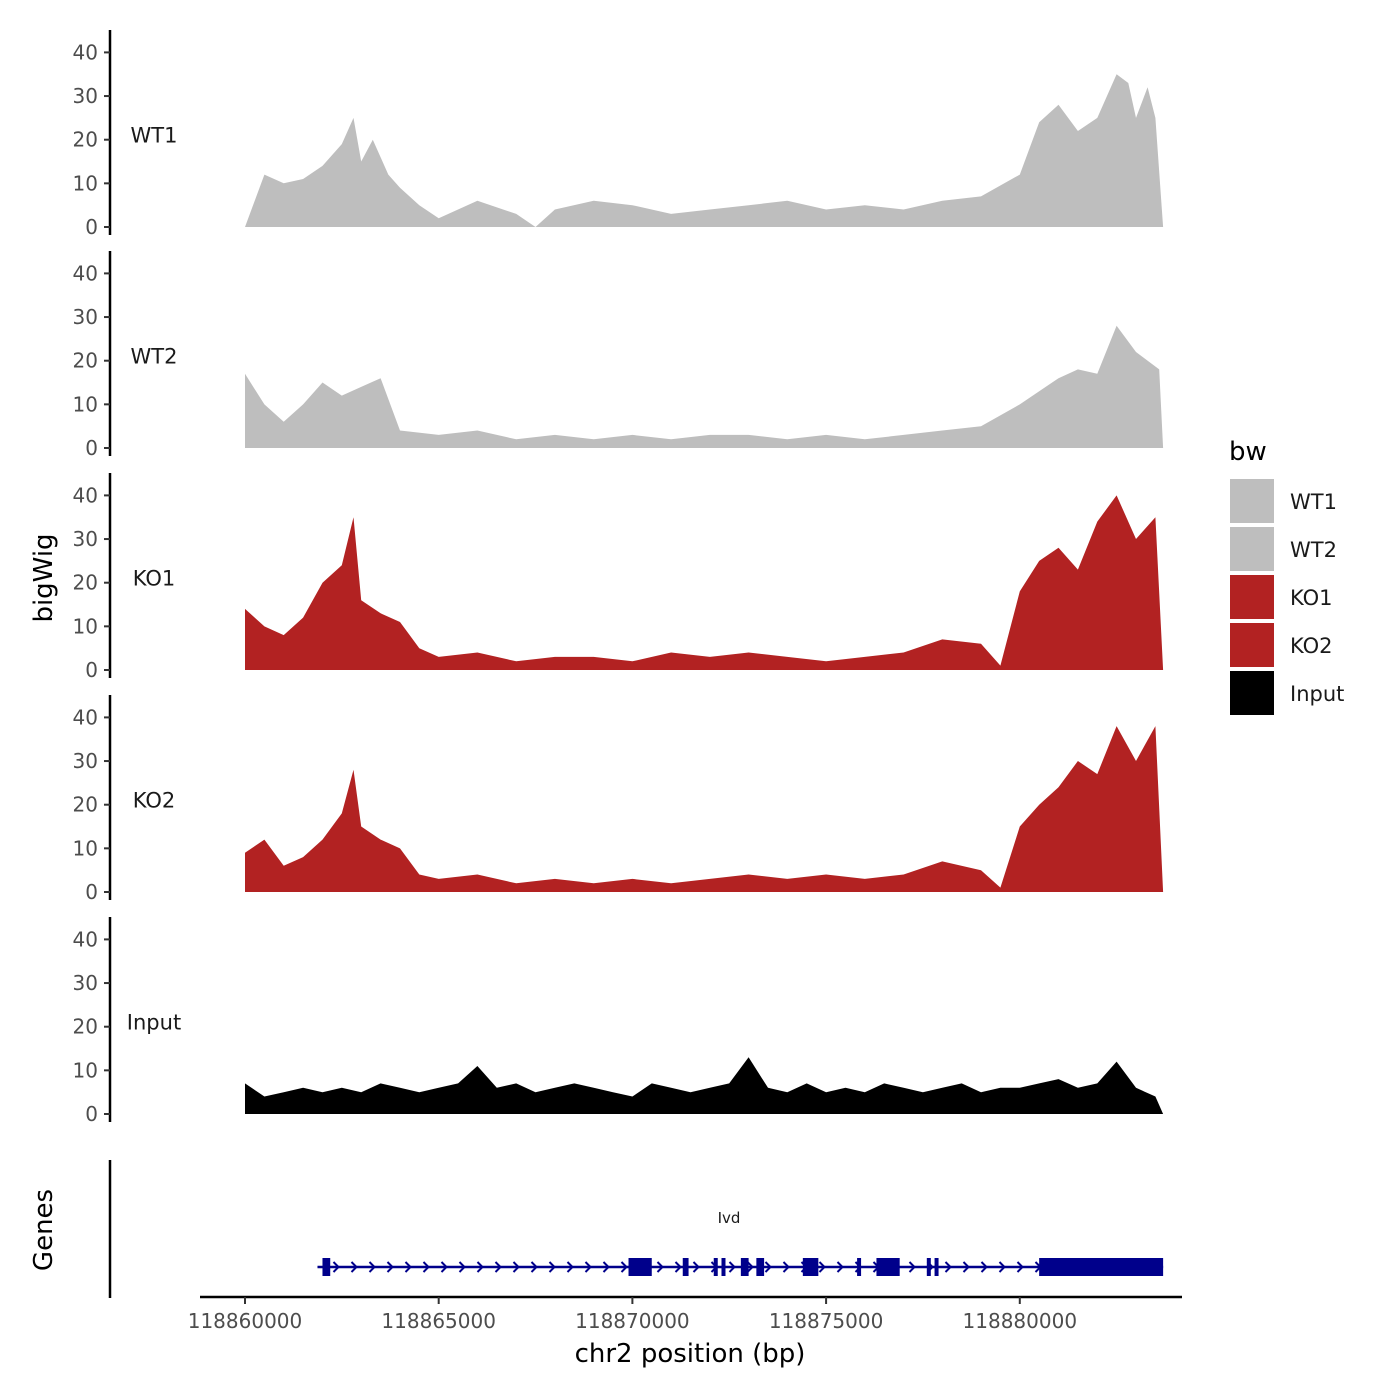 Image resolution: width=1400 pixels, height=1400 pixels. Describe the element at coordinates (1283, 549) in the screenshot. I see `legend-item-wt2: WT2` at that location.